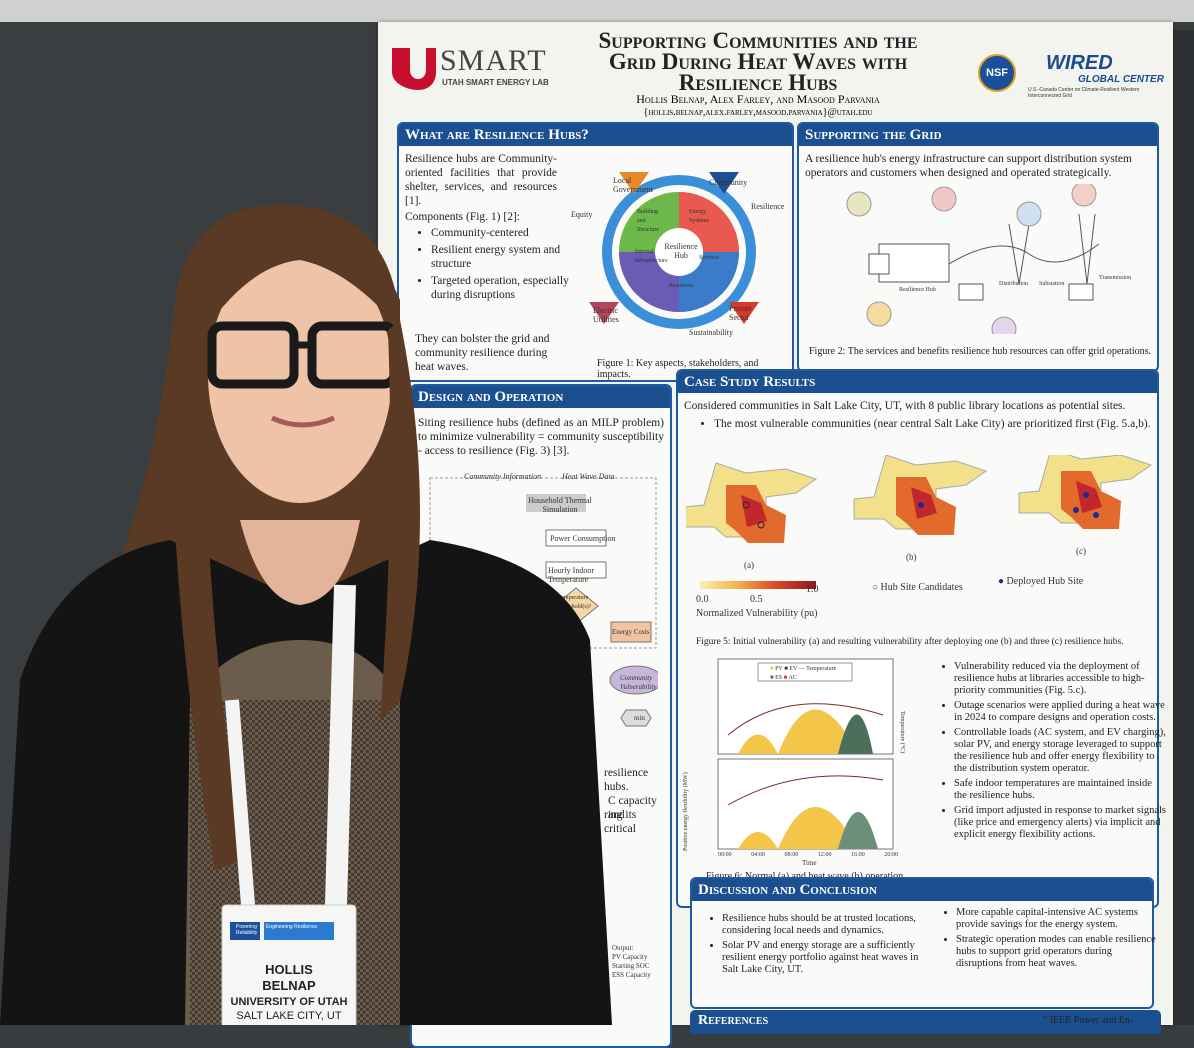  I want to click on legend-entry: ● Deployed Hub Site, so click(1041, 581).